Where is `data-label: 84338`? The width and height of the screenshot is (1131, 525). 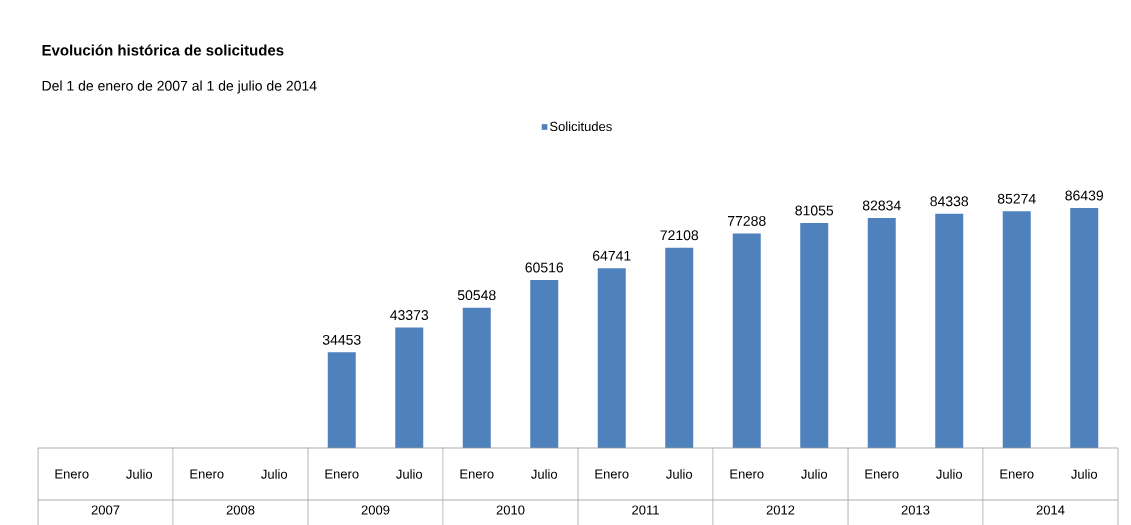
data-label: 84338 is located at coordinates (949, 201).